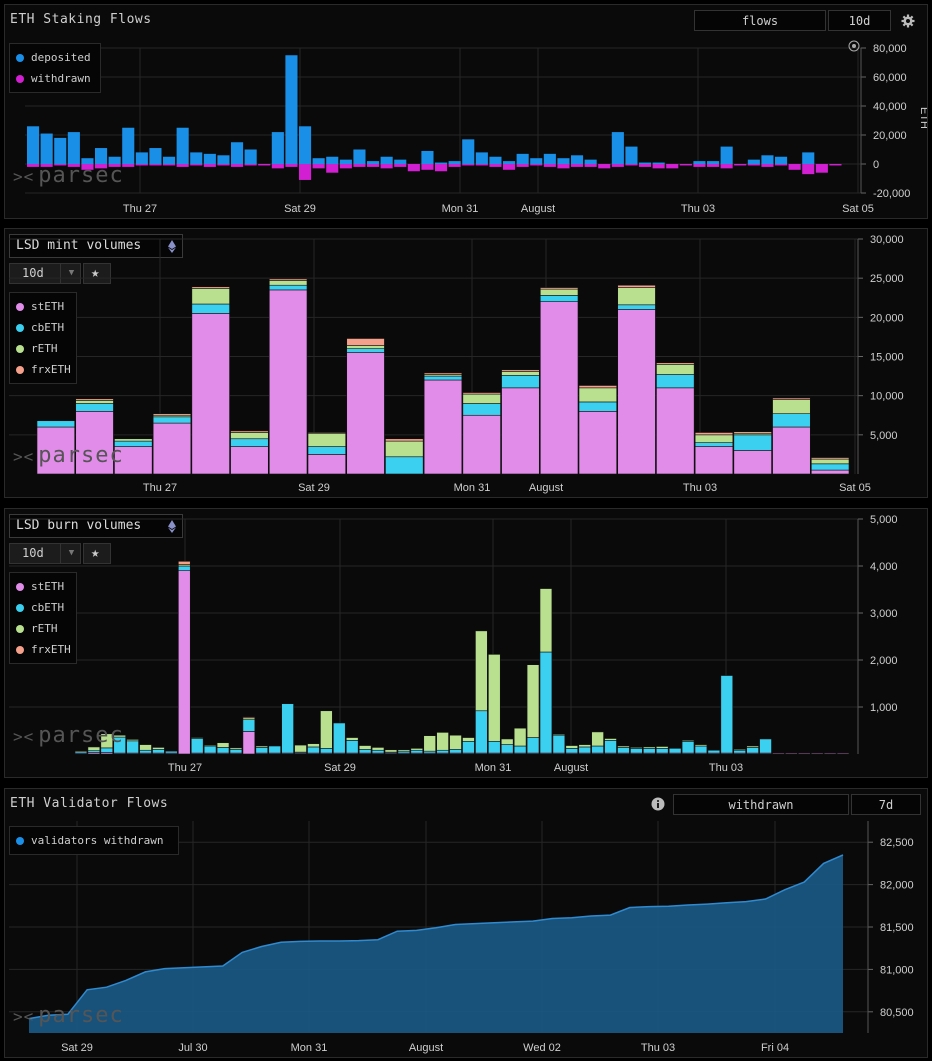 The image size is (932, 1061). I want to click on flows-dropdown: flows, so click(760, 20).